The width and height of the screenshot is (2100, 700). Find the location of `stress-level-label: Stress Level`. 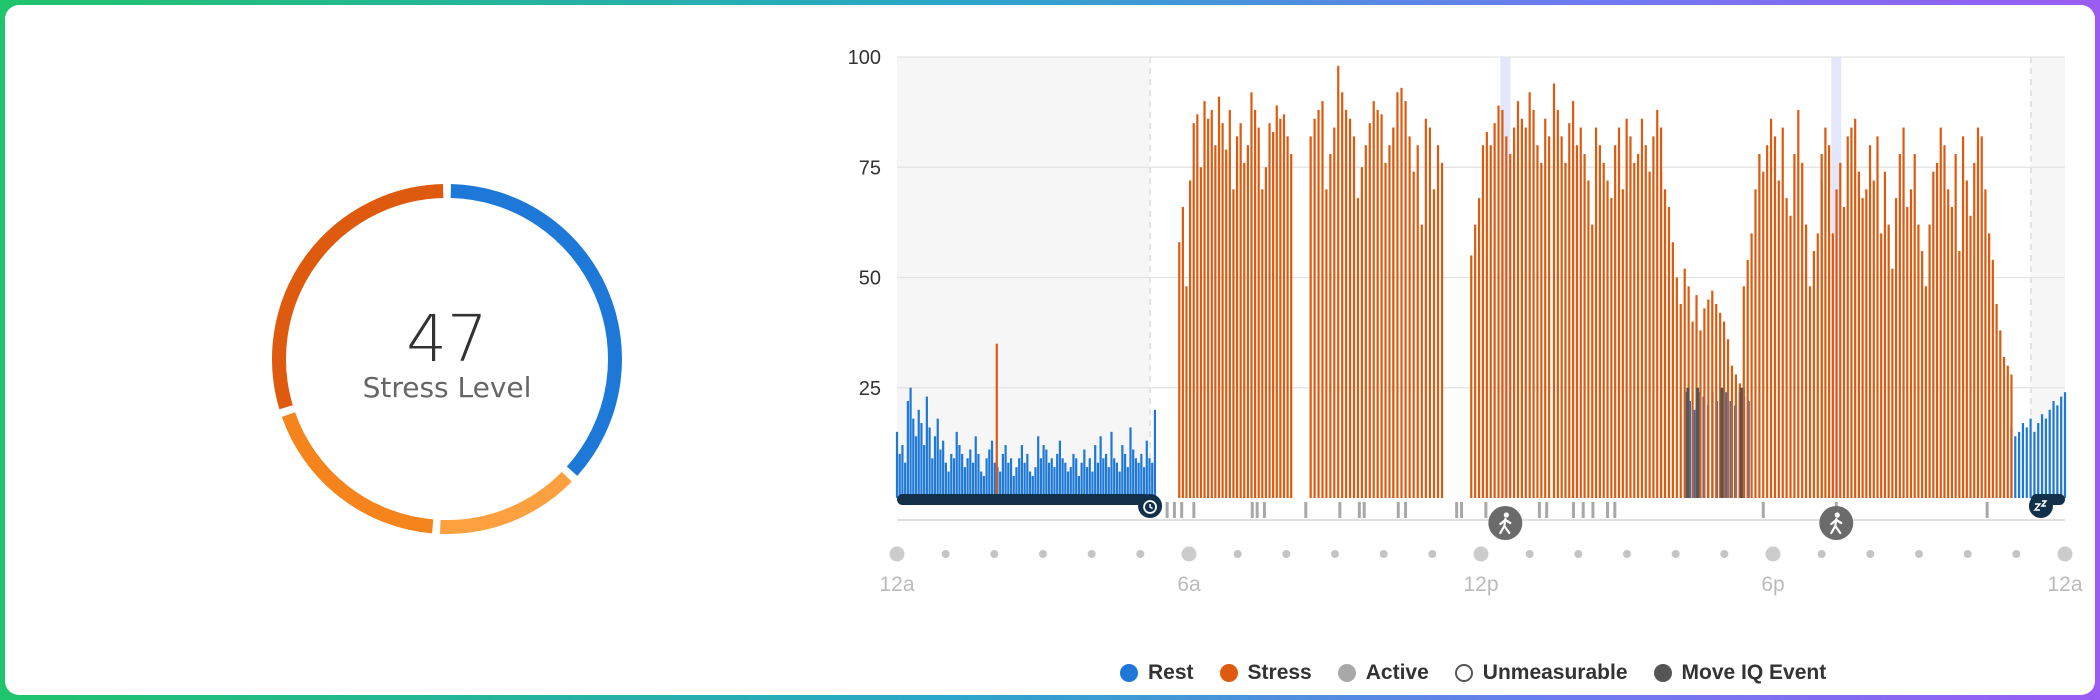

stress-level-label: Stress Level is located at coordinates (447, 387).